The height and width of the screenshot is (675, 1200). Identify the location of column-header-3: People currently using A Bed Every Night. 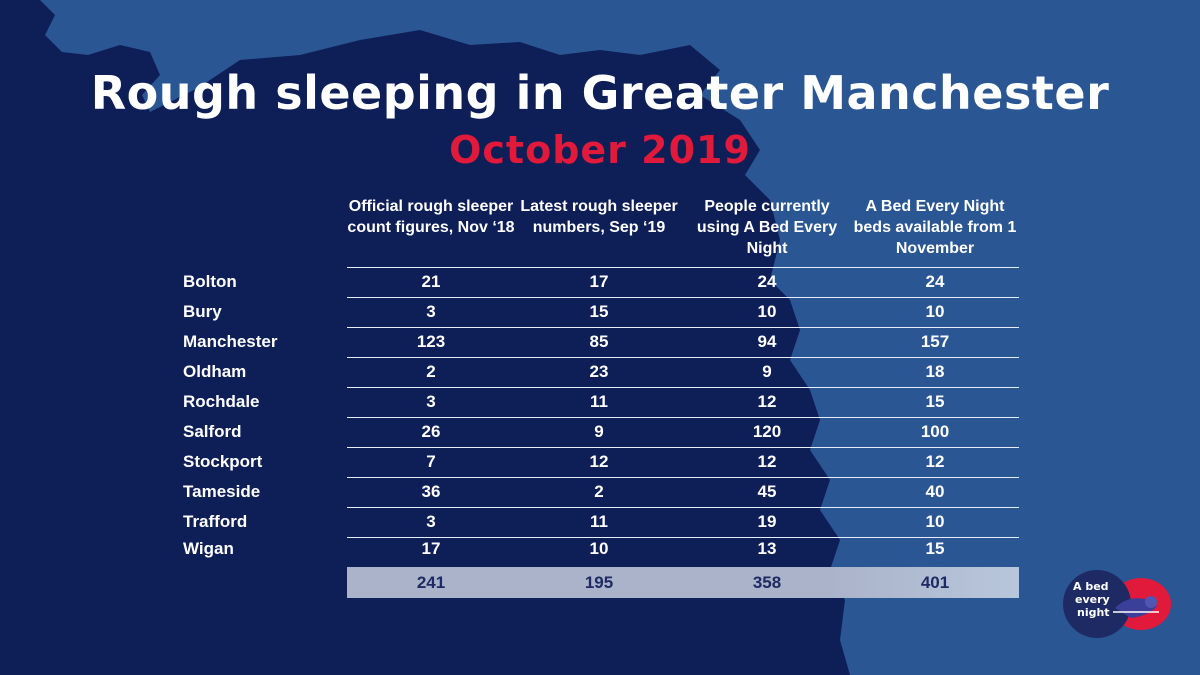
(767, 227).